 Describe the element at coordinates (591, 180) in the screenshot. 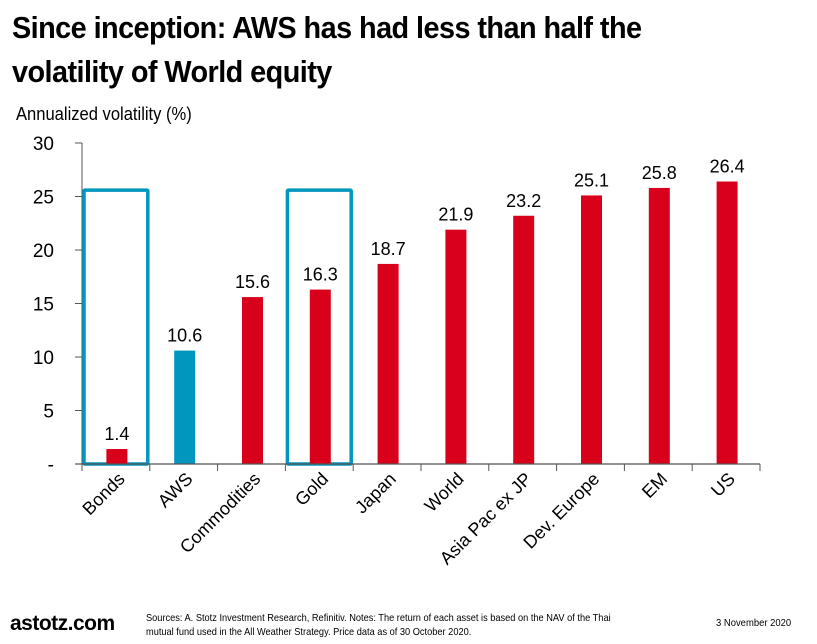

I see `data-label: 25.1` at that location.